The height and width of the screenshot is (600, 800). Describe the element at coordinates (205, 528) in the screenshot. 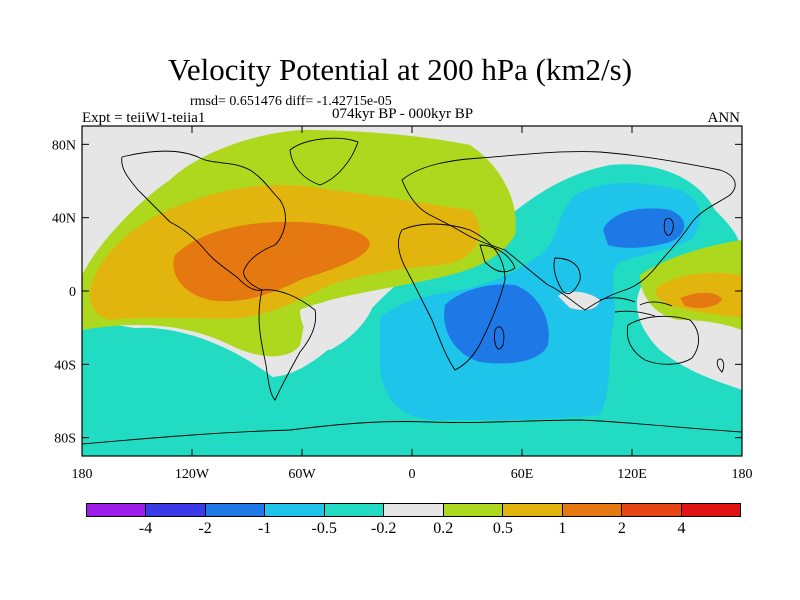

I see `colorbar-level-label: -2` at that location.